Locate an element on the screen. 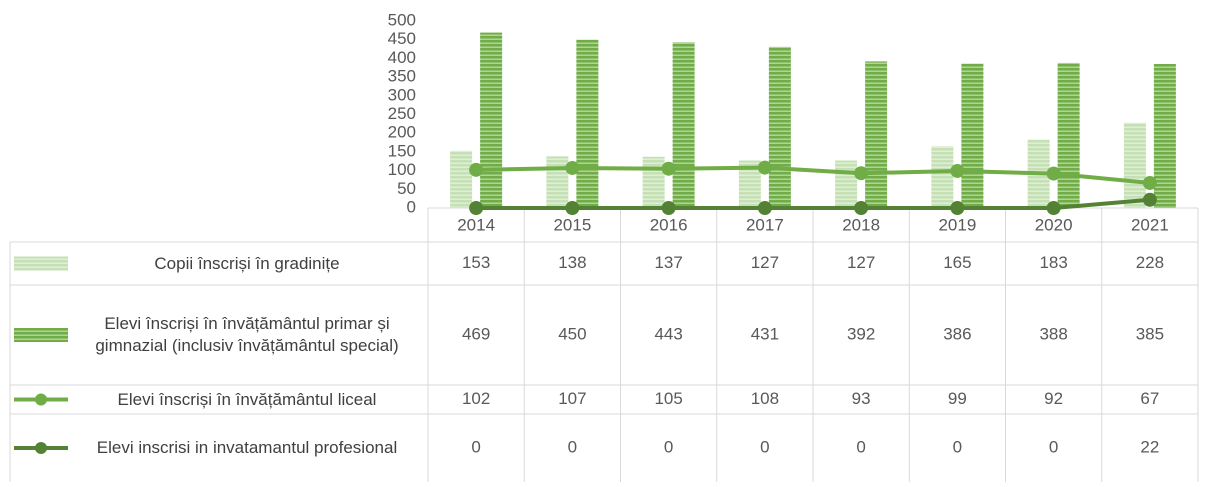 The width and height of the screenshot is (1205, 487). table-value: 228 is located at coordinates (1150, 262).